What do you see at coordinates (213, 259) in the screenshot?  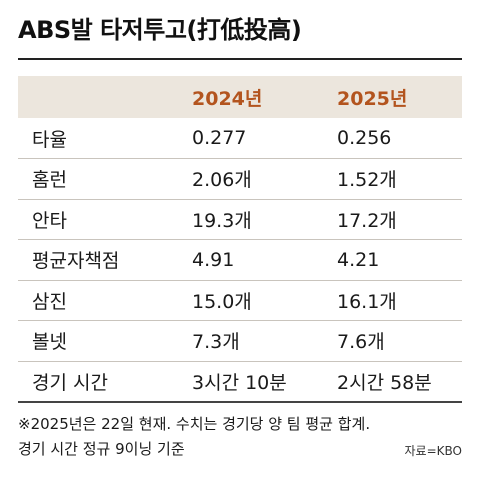 I see `value-2024: 4.91` at bounding box center [213, 259].